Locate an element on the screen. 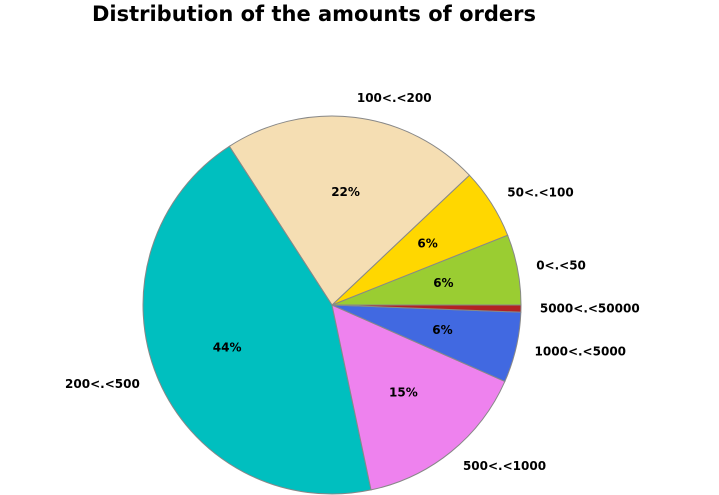 This screenshot has height=495, width=719. slice-label-500-1000: 500<.<1000 is located at coordinates (504, 466).